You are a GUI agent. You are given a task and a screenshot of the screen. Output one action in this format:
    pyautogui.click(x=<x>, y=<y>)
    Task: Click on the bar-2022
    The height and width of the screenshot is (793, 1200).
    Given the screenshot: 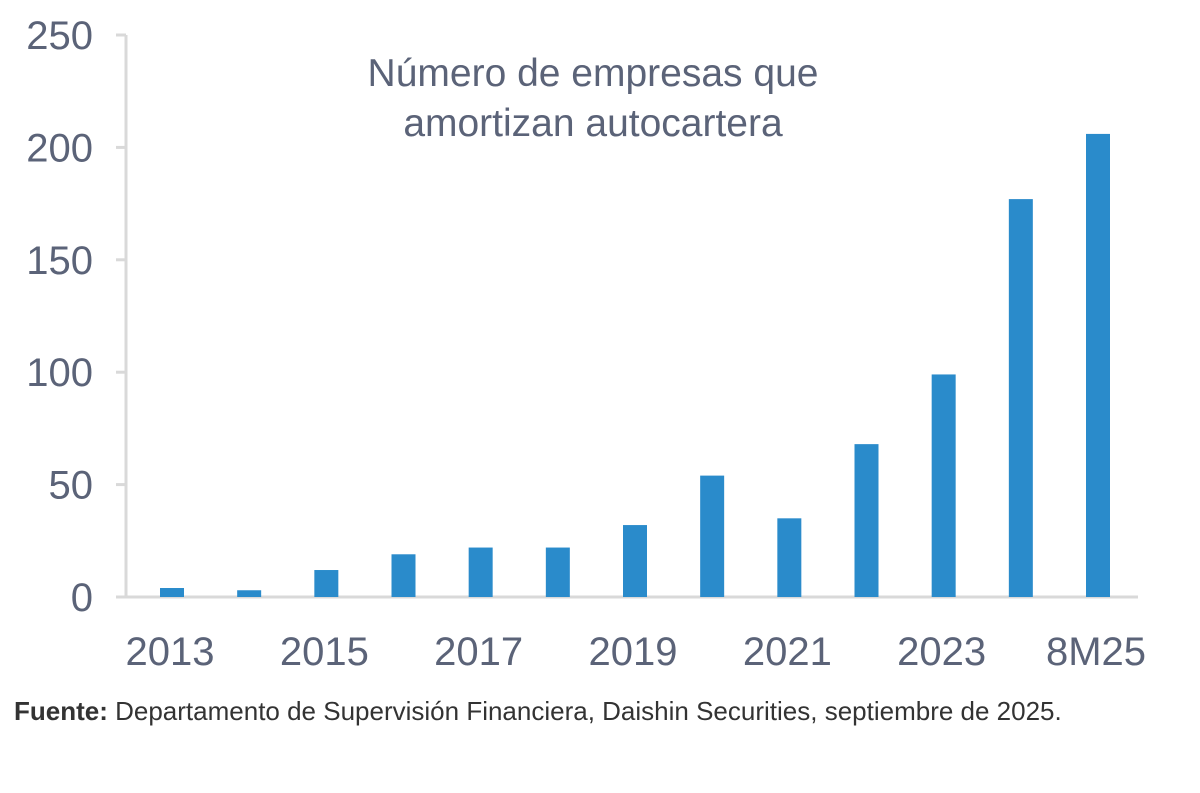 What is the action you would take?
    pyautogui.click(x=866, y=520)
    